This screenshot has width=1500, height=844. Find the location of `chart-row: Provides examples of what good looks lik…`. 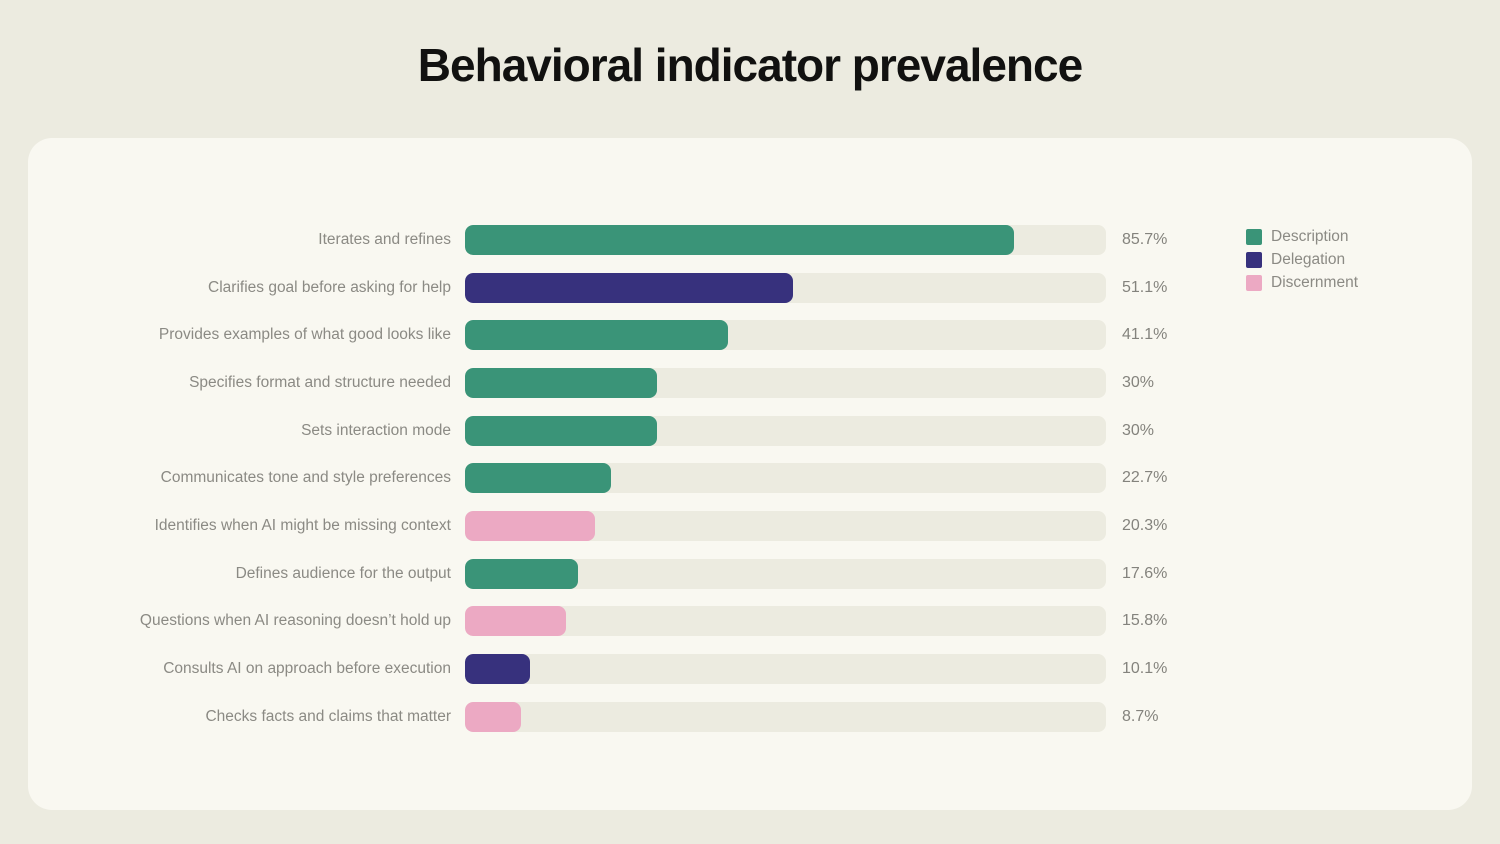

chart-row: Provides examples of what good looks lik… is located at coordinates (750, 335).